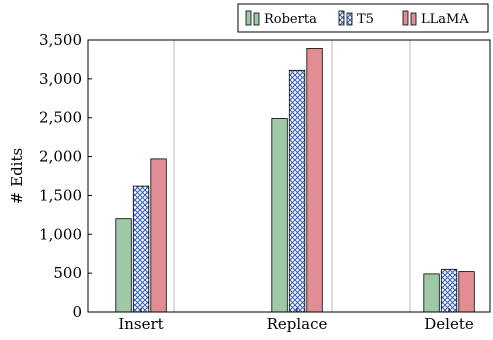 The height and width of the screenshot is (340, 493). What do you see at coordinates (356, 18) in the screenshot?
I see `legend-item-t5: T5` at bounding box center [356, 18].